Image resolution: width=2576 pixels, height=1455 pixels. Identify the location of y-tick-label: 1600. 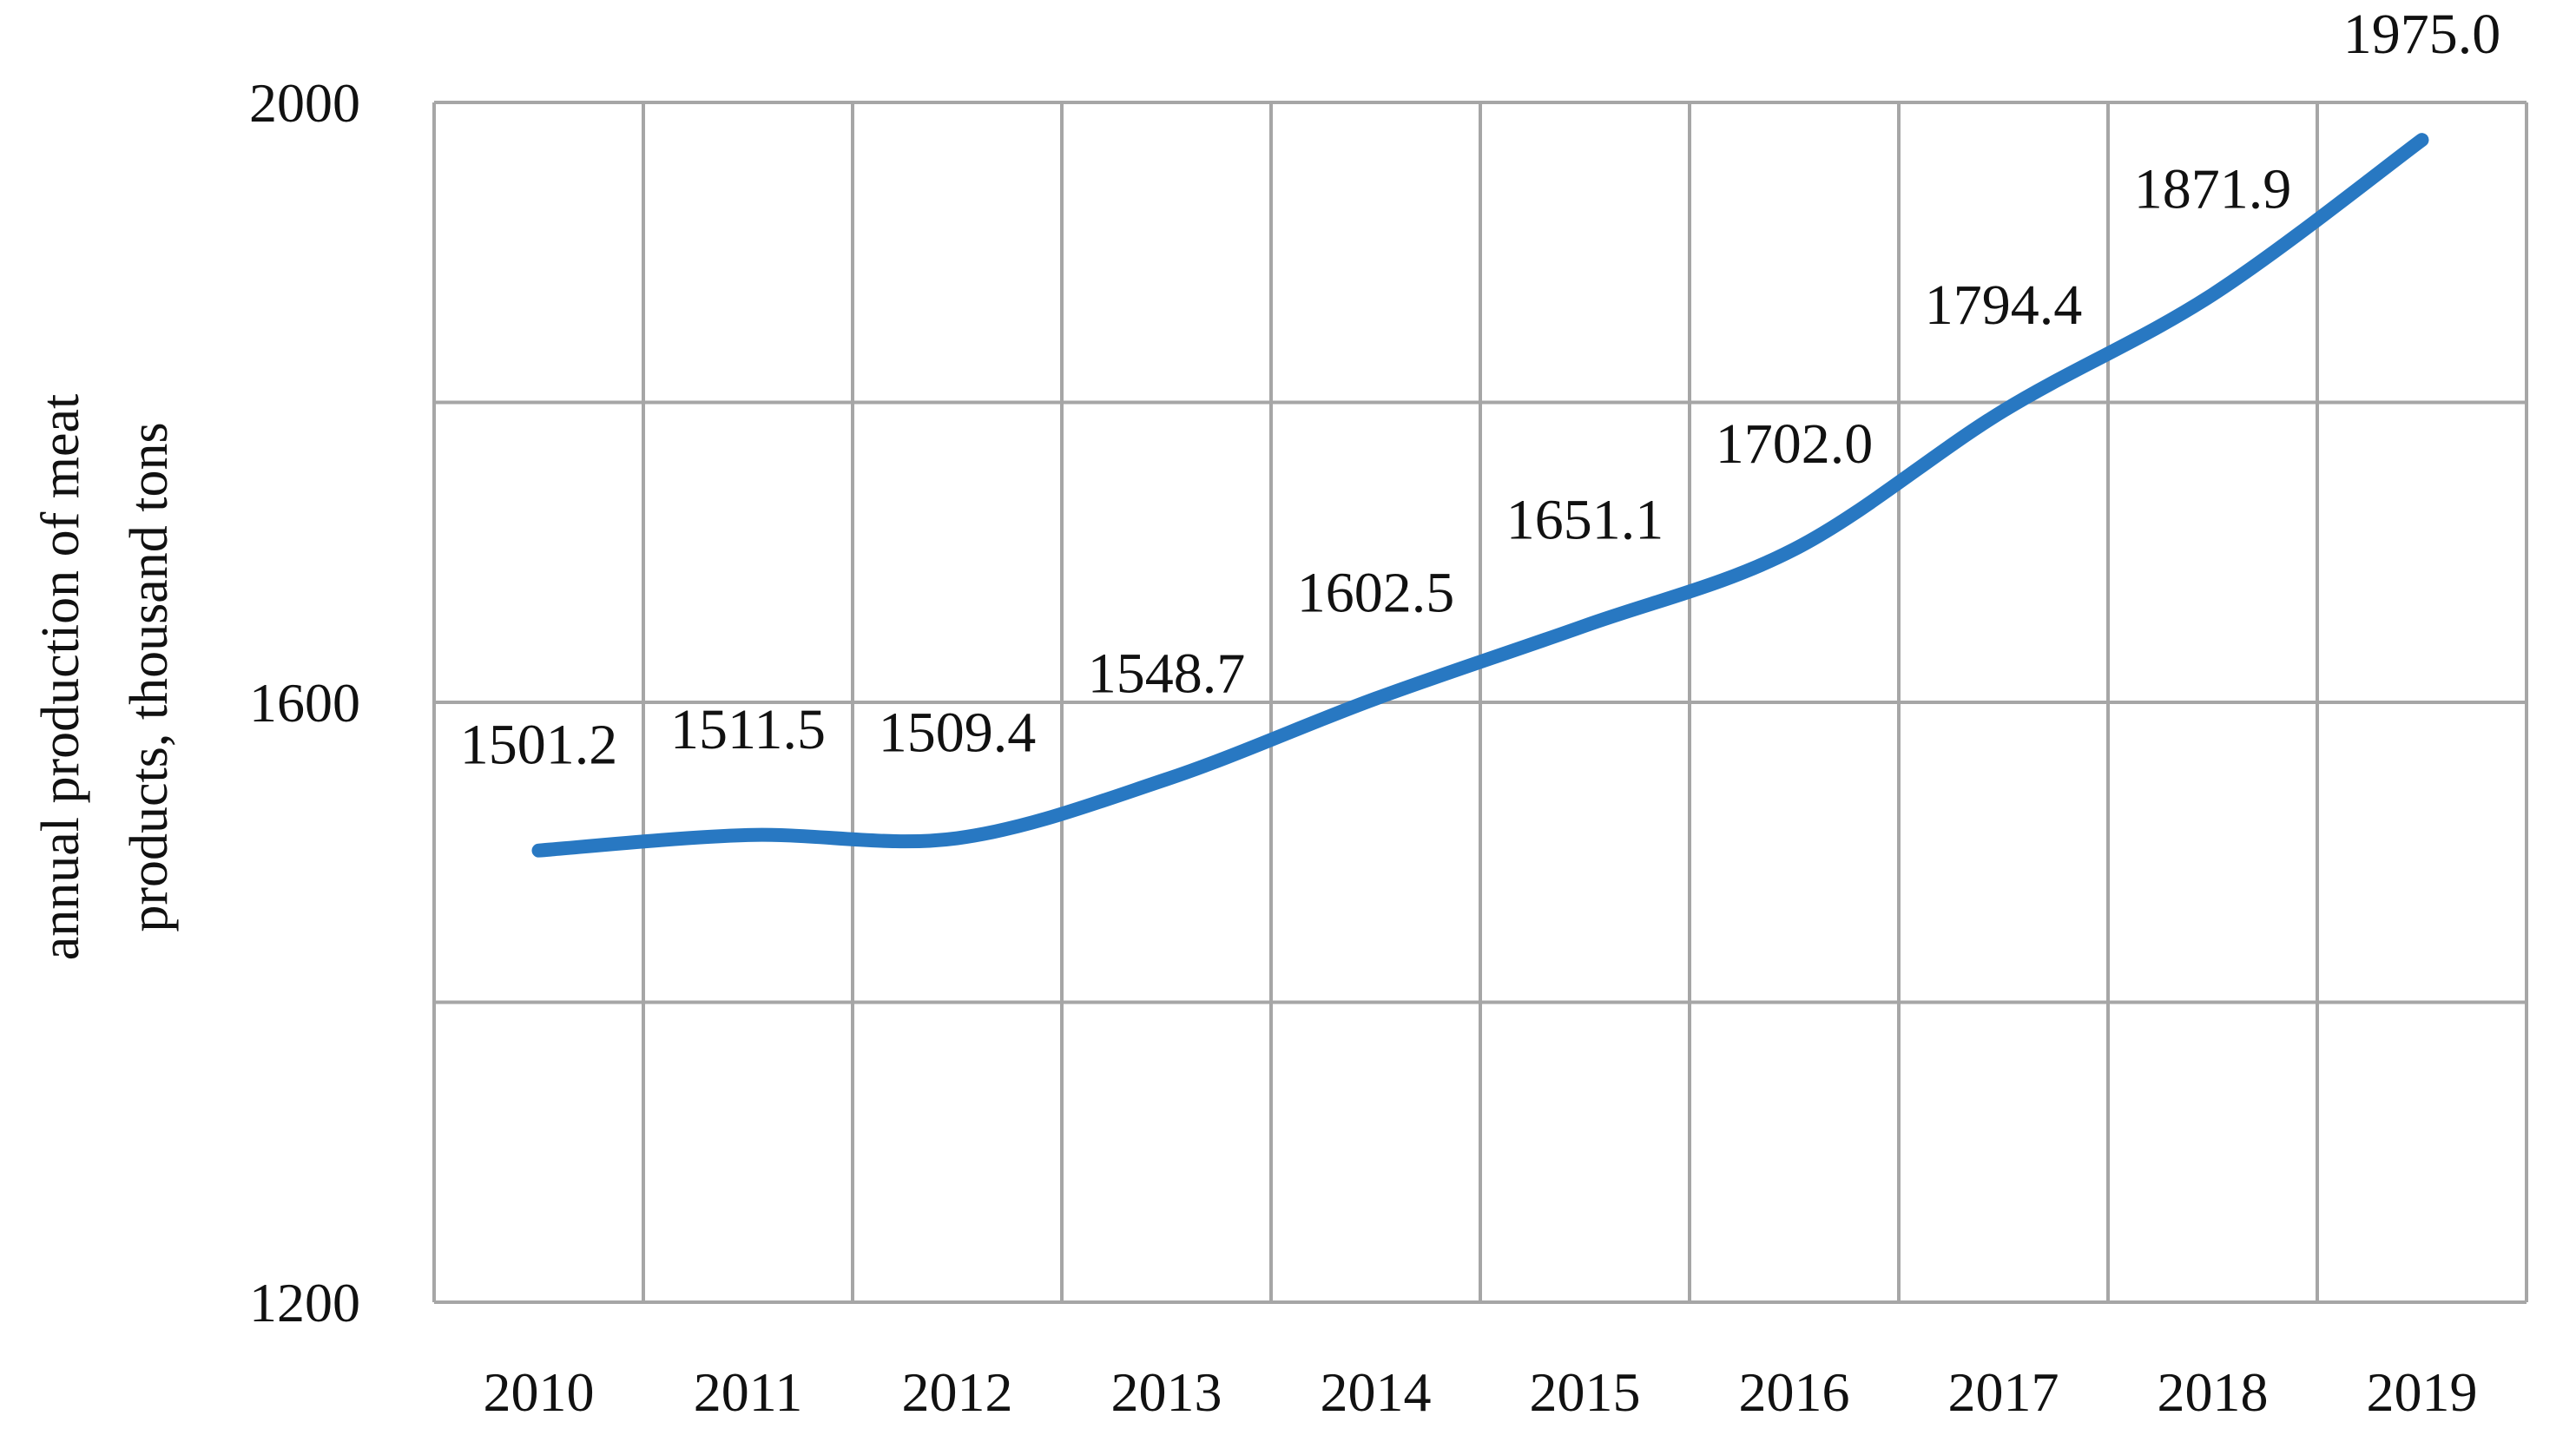
(304, 703).